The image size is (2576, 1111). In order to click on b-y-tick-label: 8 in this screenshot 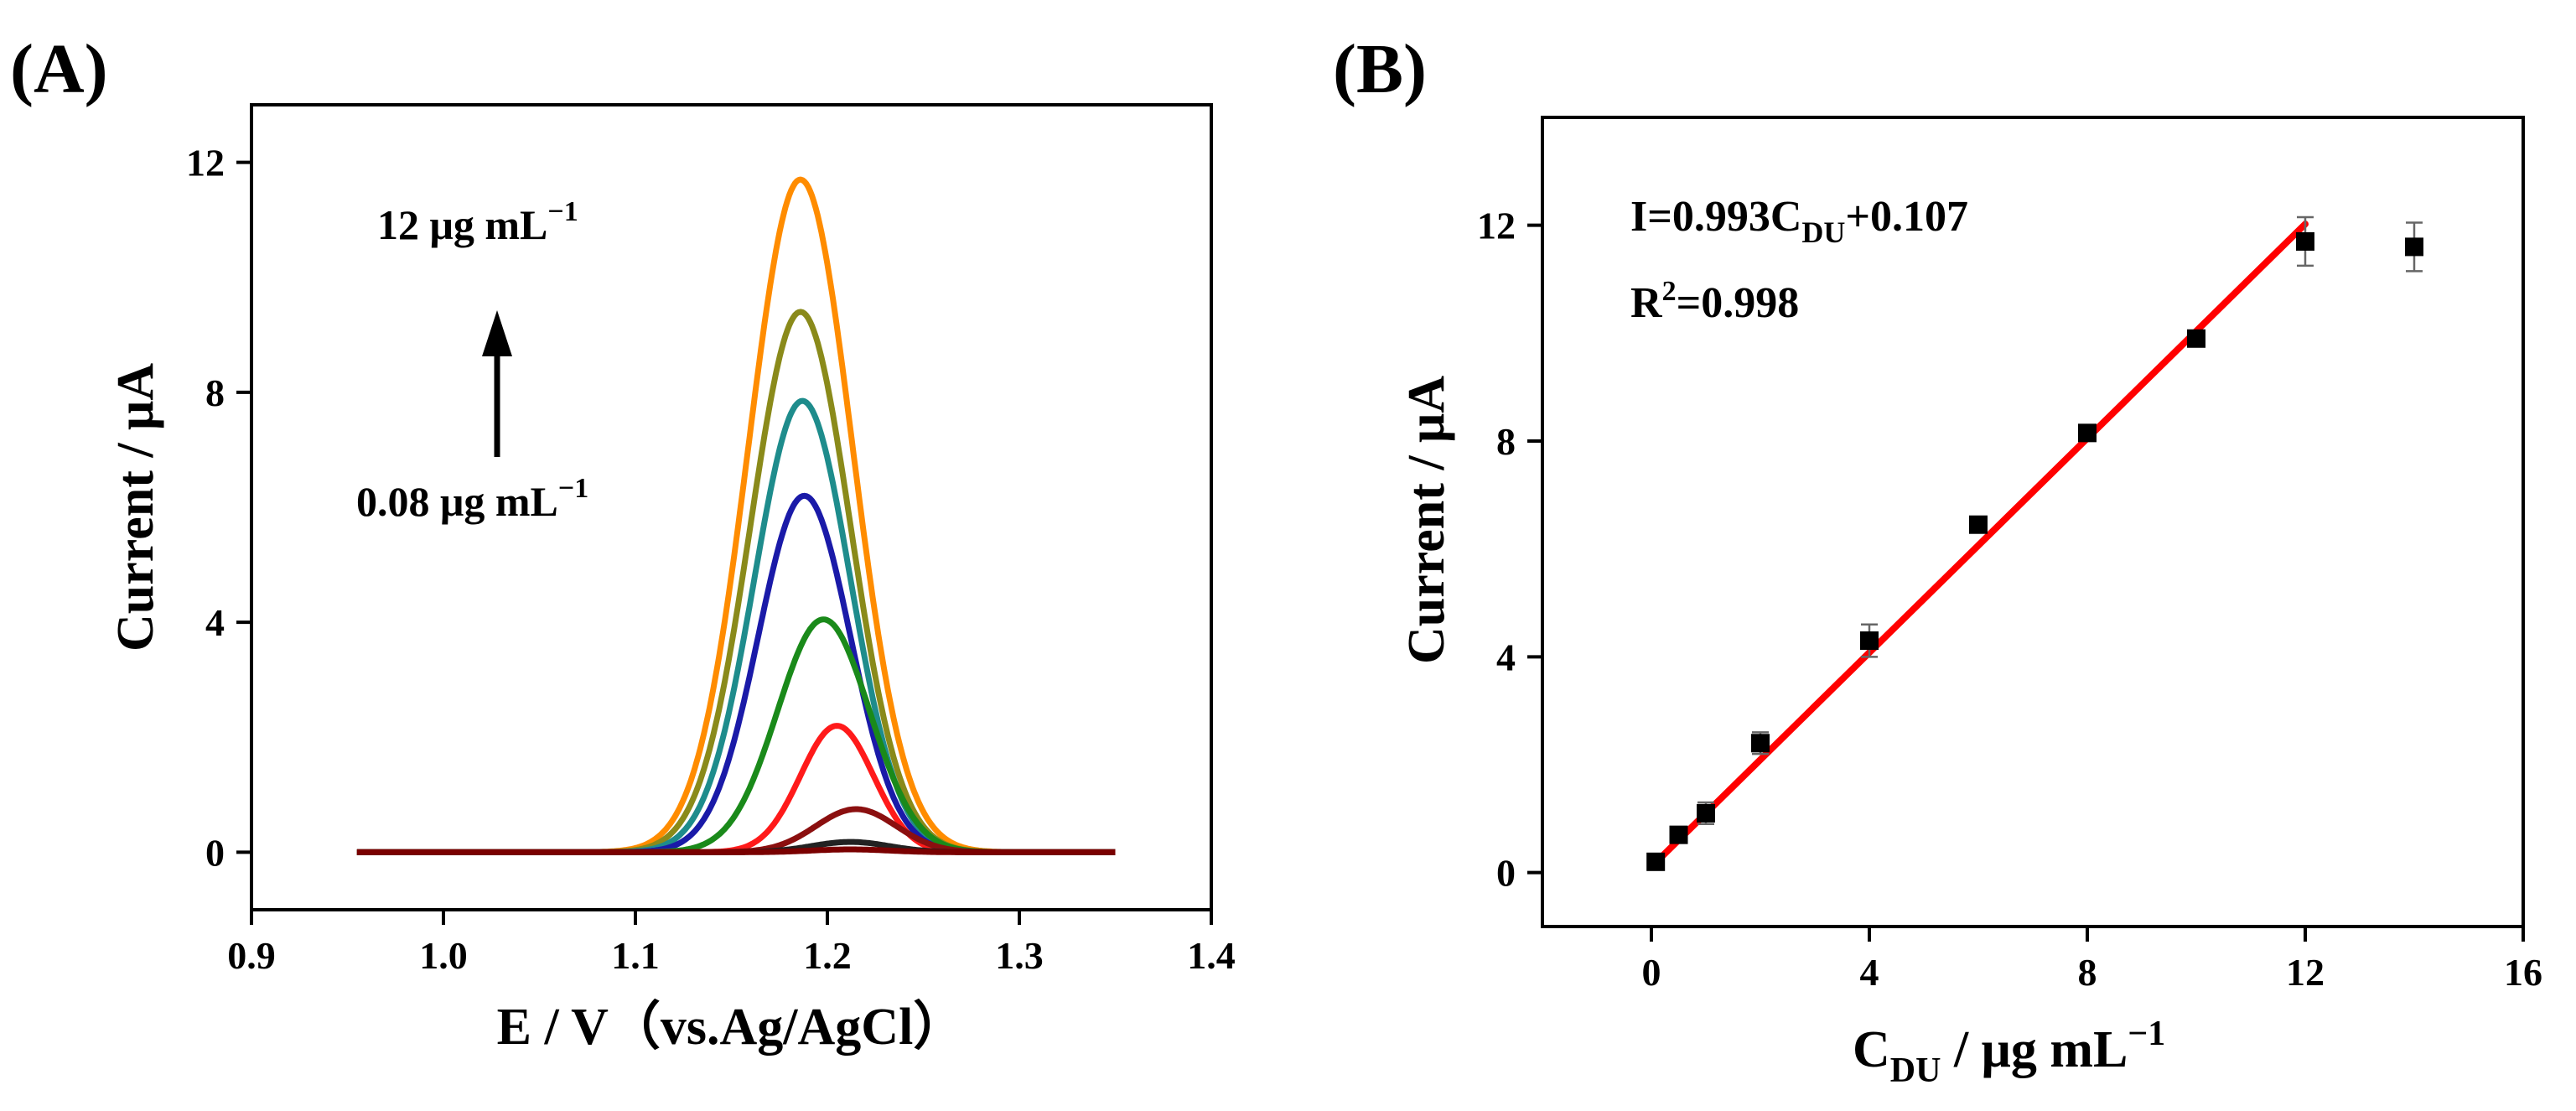, I will do `click(1506, 441)`.